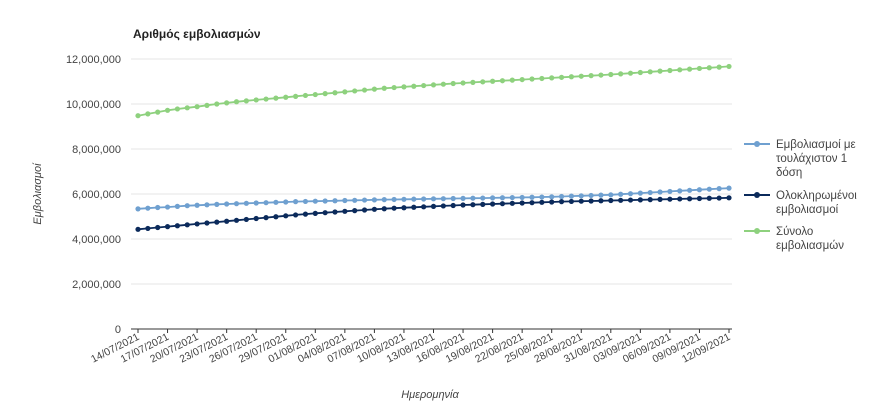 The height and width of the screenshot is (411, 880). Describe the element at coordinates (800, 203) in the screenshot. I see `legend-item-2: Ολοκληρωμένοι εμβολιασμοί` at that location.